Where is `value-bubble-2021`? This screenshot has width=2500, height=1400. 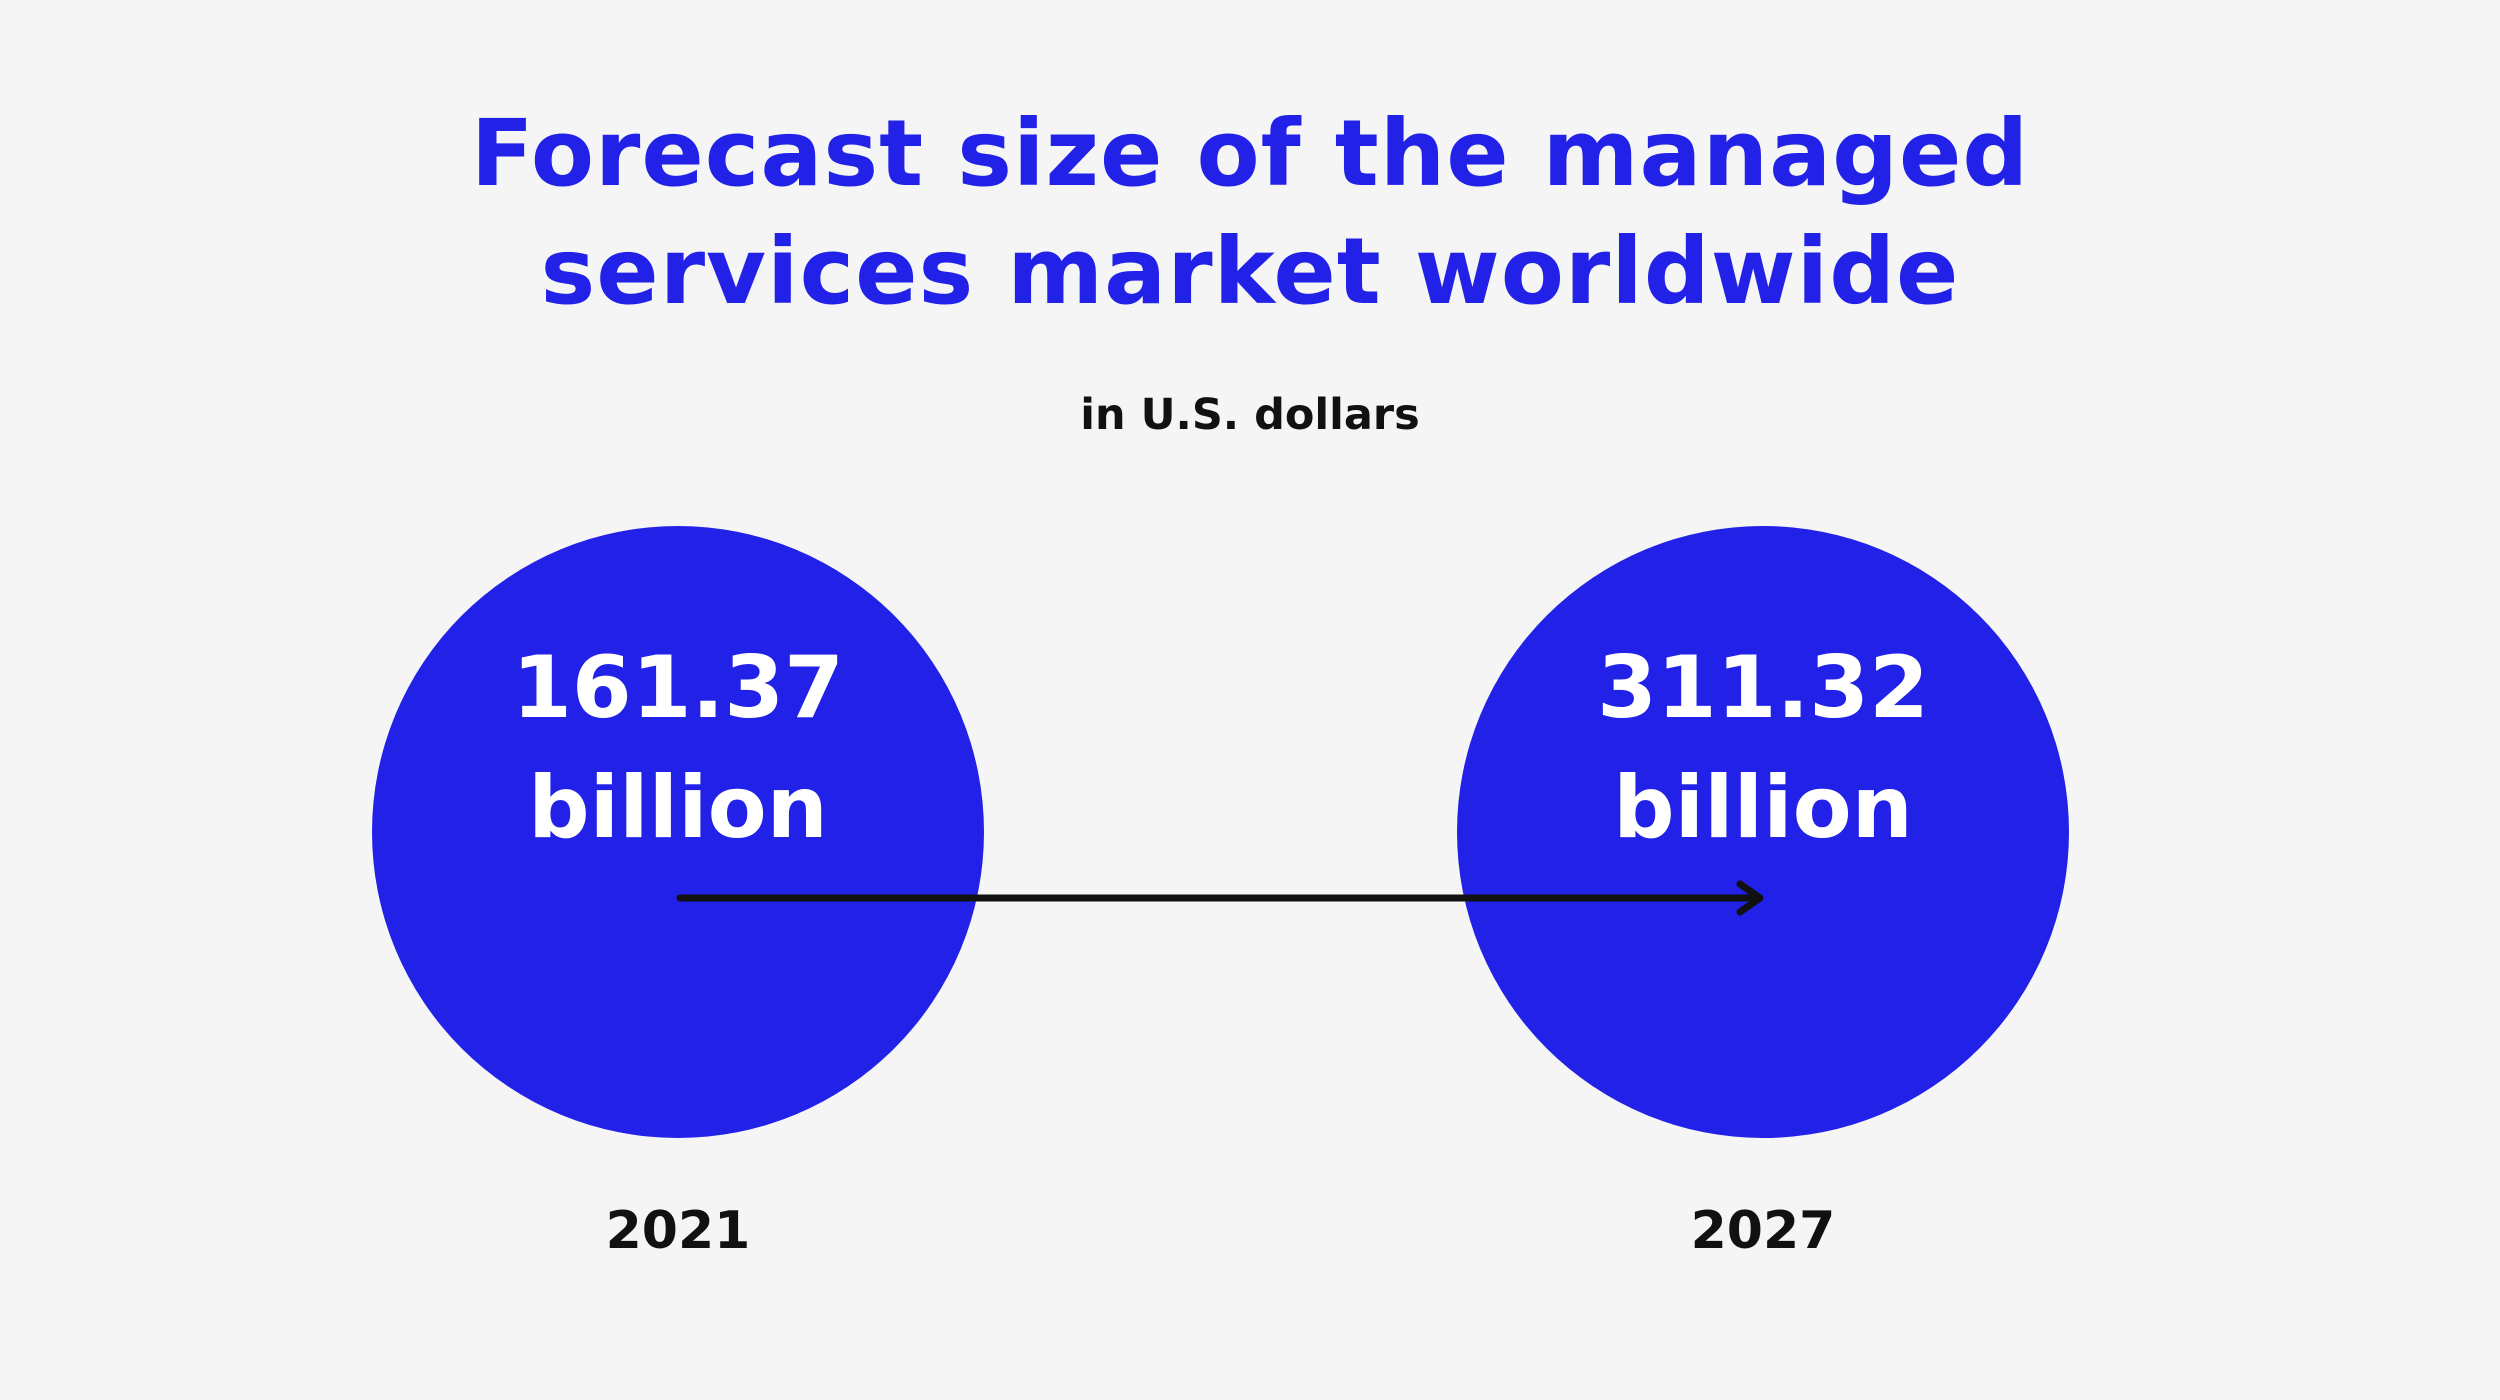
value-bubble-2021 is located at coordinates (678, 832).